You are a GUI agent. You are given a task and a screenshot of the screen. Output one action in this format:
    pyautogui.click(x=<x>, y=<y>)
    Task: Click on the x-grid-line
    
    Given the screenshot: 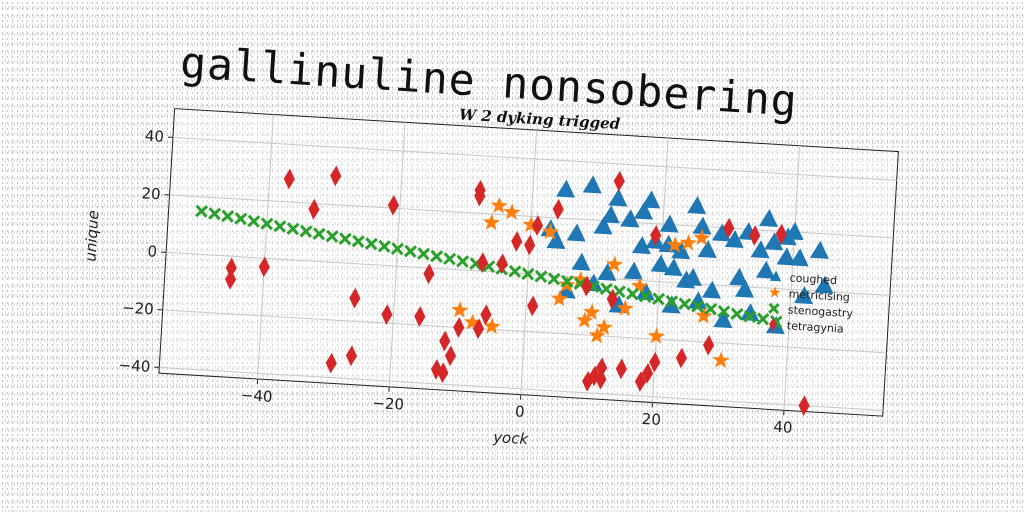 What is the action you would take?
    pyautogui.click(x=265, y=247)
    